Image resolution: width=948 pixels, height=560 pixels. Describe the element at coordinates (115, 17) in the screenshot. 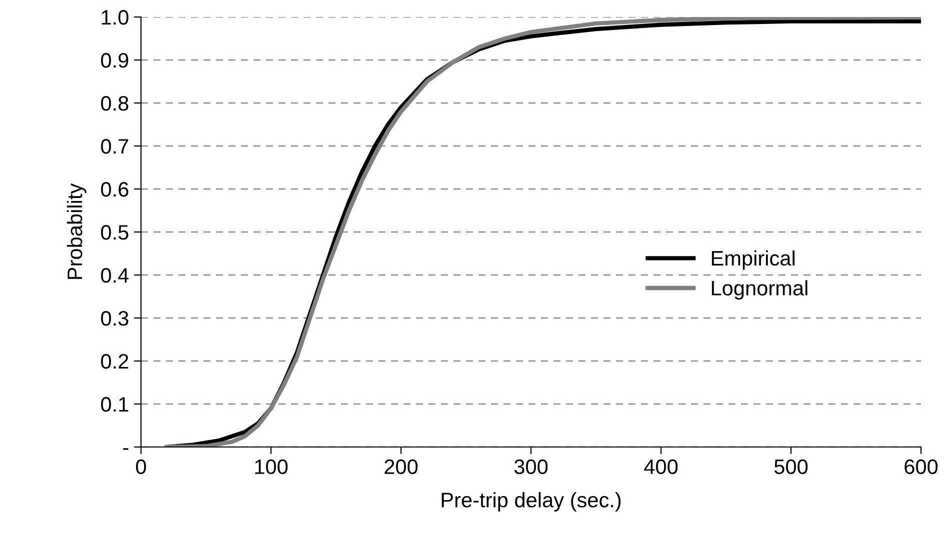

I see `y-tick-label: 1.0` at that location.